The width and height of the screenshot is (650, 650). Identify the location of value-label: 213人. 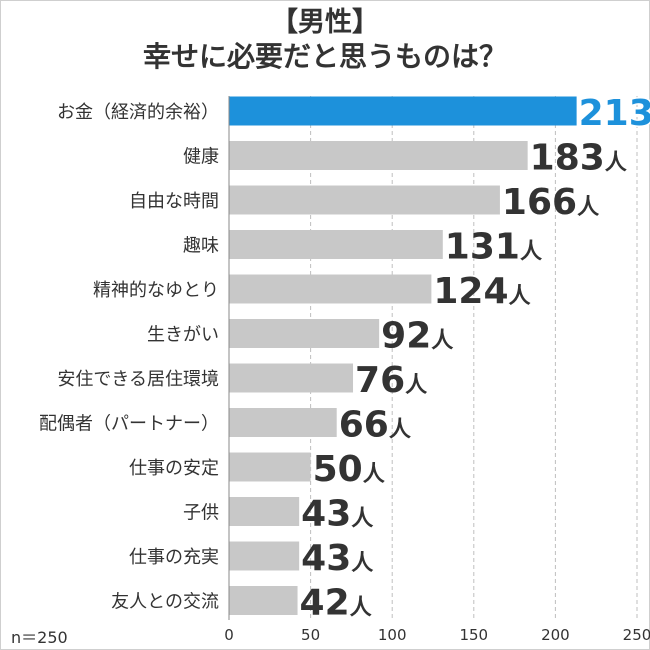
(614, 113).